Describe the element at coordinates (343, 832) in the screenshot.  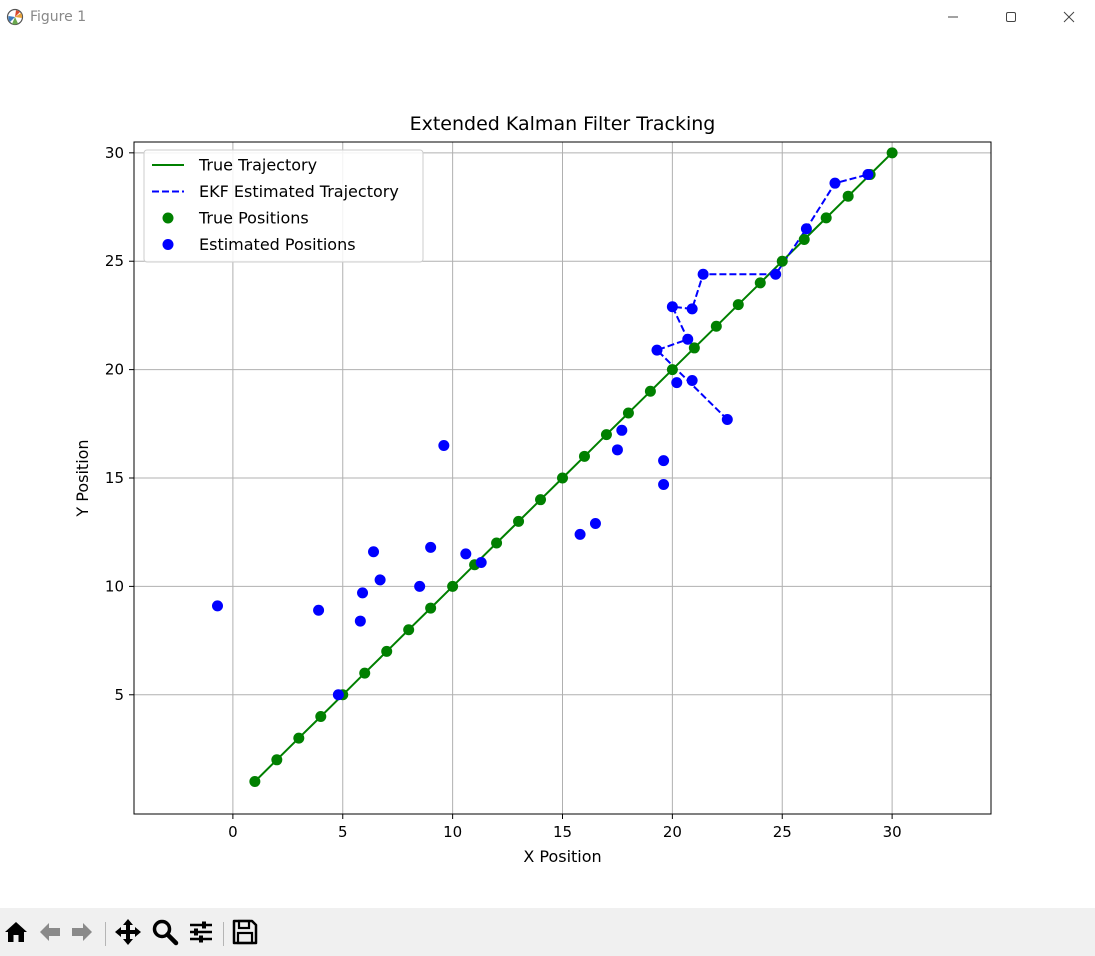
I see `x-tick-label: 5` at that location.